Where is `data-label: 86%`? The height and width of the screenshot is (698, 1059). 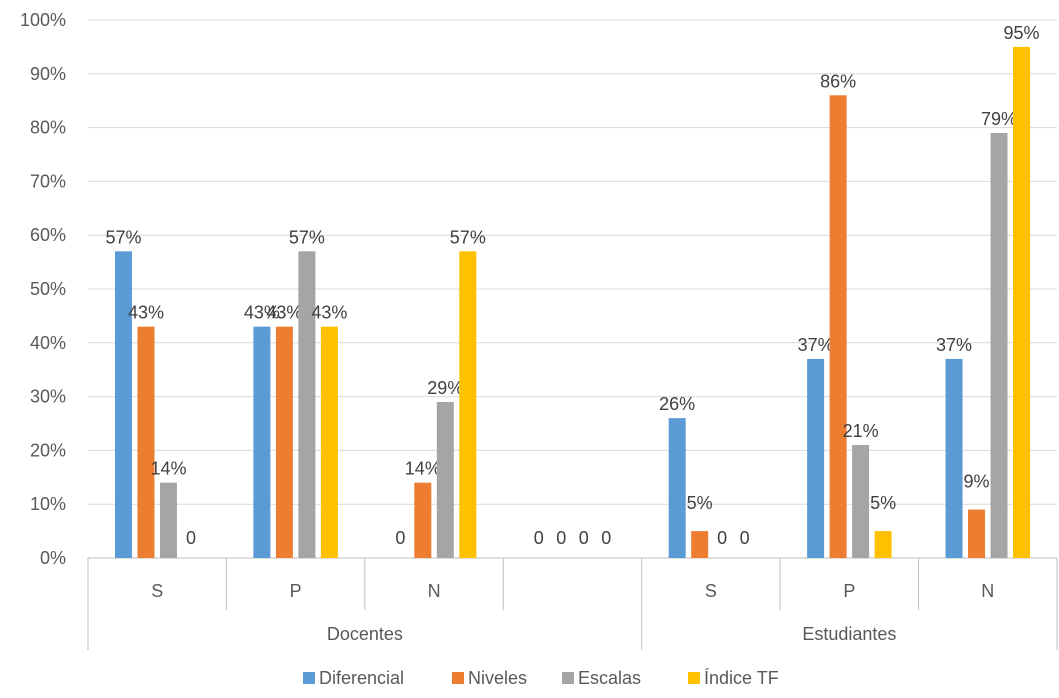
data-label: 86% is located at coordinates (838, 81).